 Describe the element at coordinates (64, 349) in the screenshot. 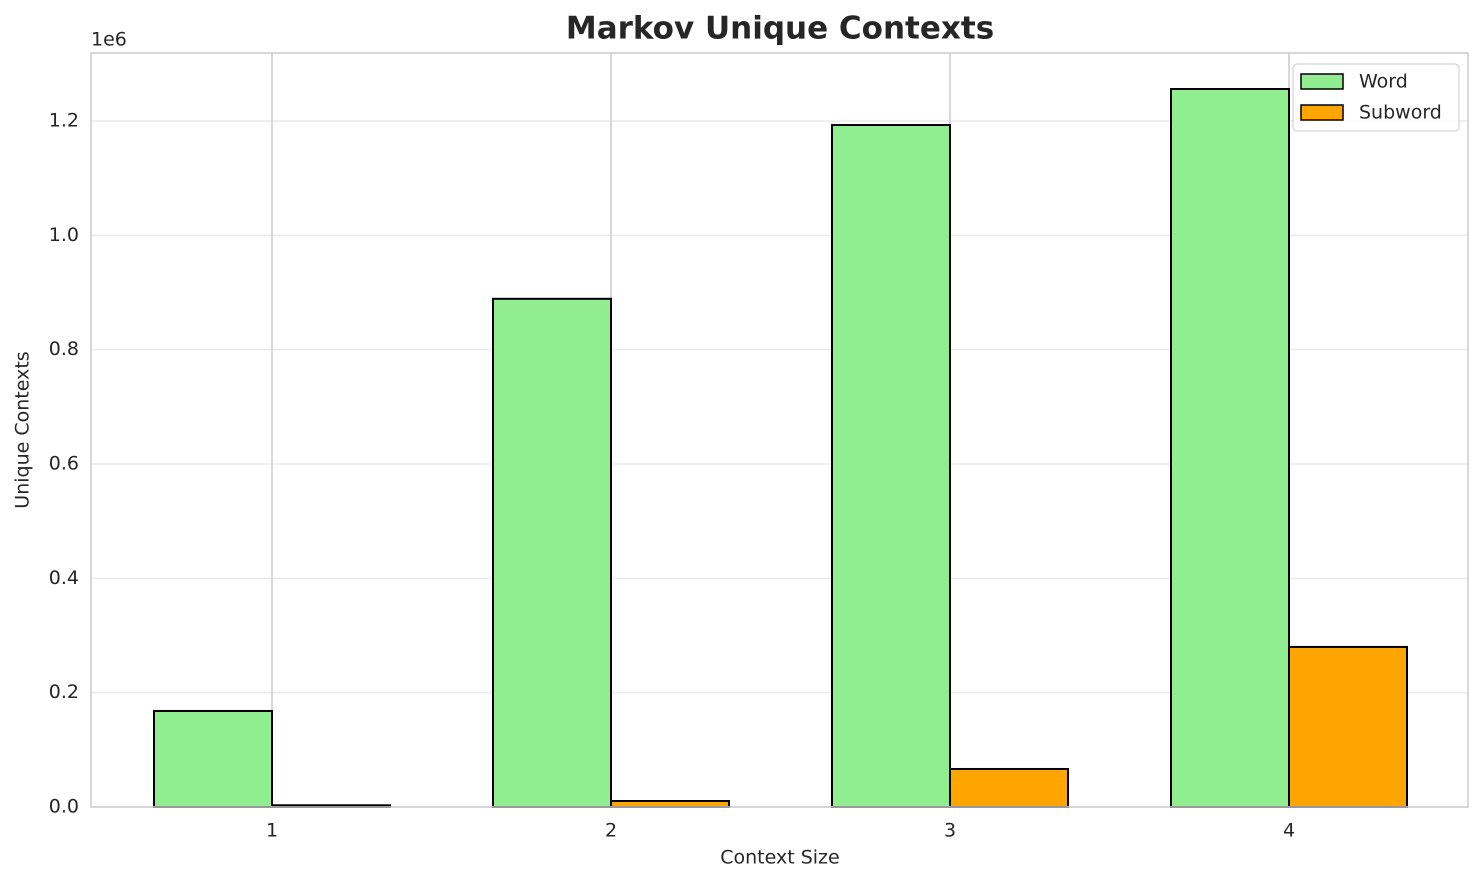

I see `y-tick-label: 0.8` at that location.